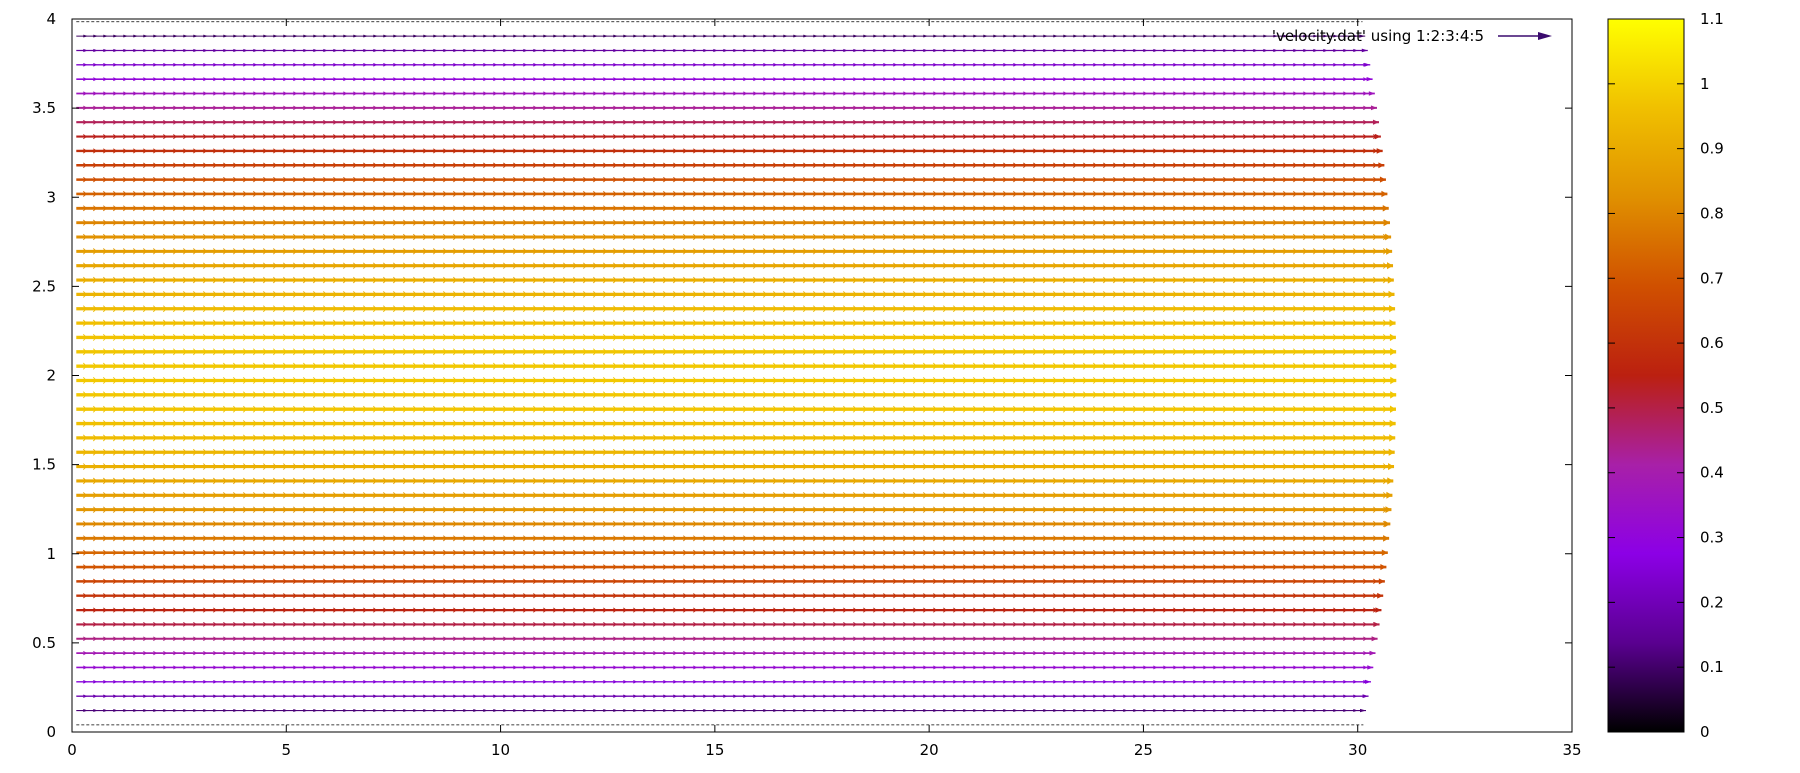  What do you see at coordinates (1705, 84) in the screenshot?
I see `colorbar-tick-label: 1` at bounding box center [1705, 84].